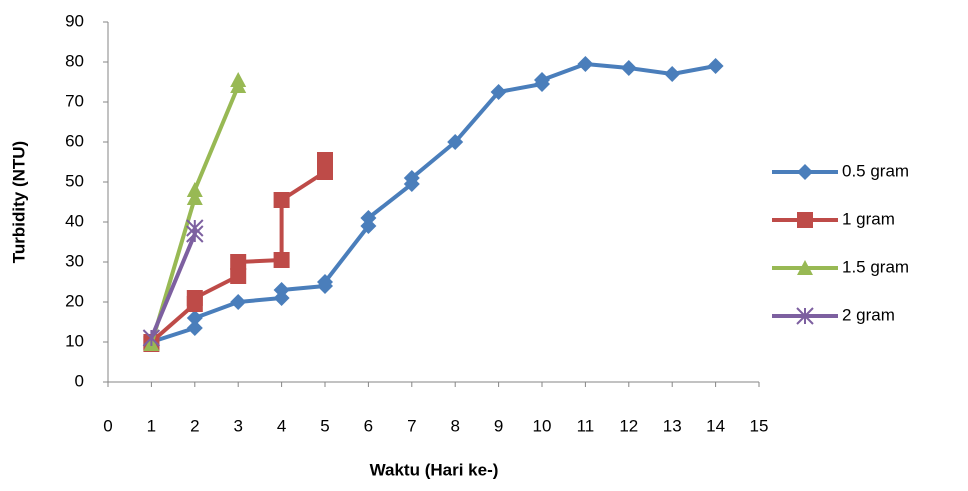 Image resolution: width=968 pixels, height=491 pixels. What do you see at coordinates (324, 425) in the screenshot?
I see `x-tick-label: 5` at bounding box center [324, 425].